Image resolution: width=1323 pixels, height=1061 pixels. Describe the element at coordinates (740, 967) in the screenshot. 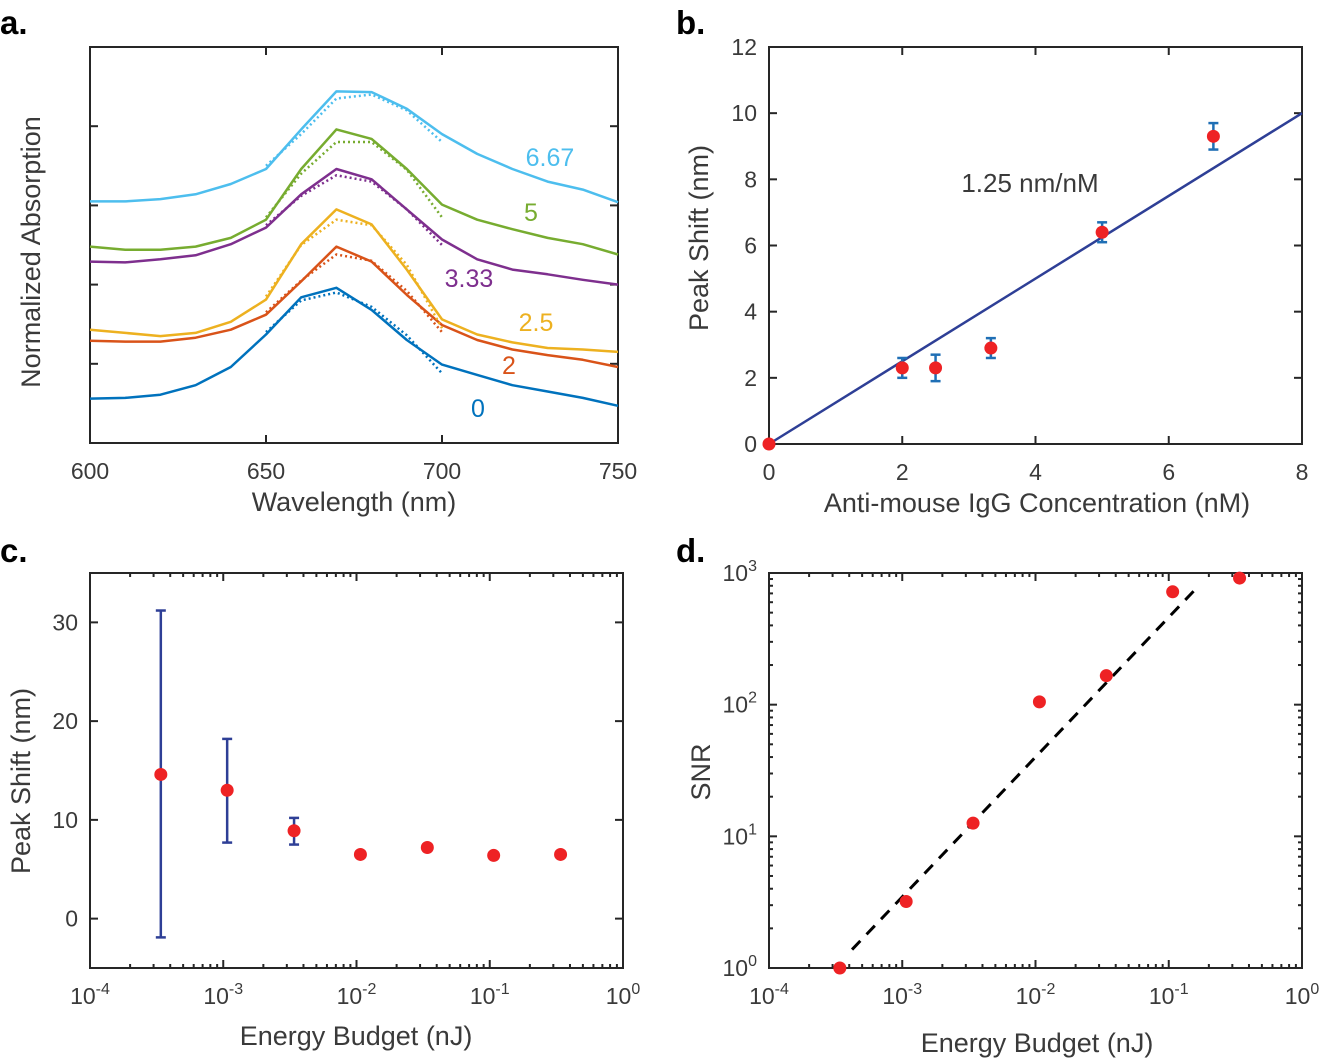

I see `panel-d-ytick-label: 10⁰` at that location.